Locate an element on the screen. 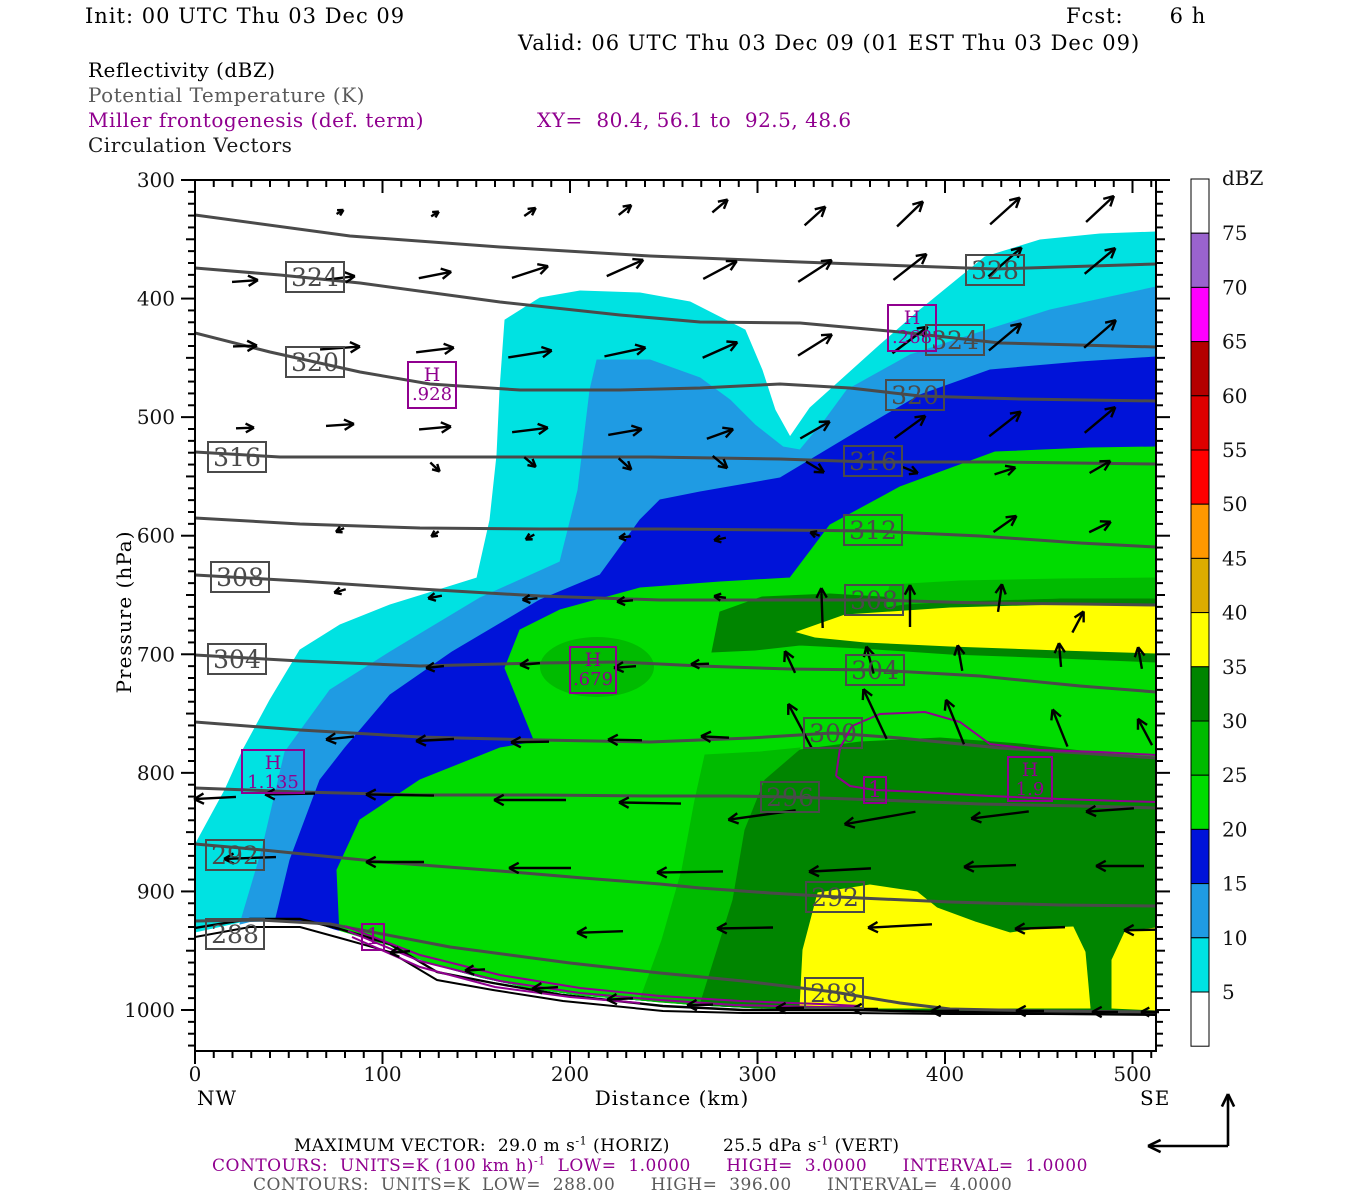 The height and width of the screenshot is (1200, 1350). nw-corner-label: NW is located at coordinates (217, 1098).